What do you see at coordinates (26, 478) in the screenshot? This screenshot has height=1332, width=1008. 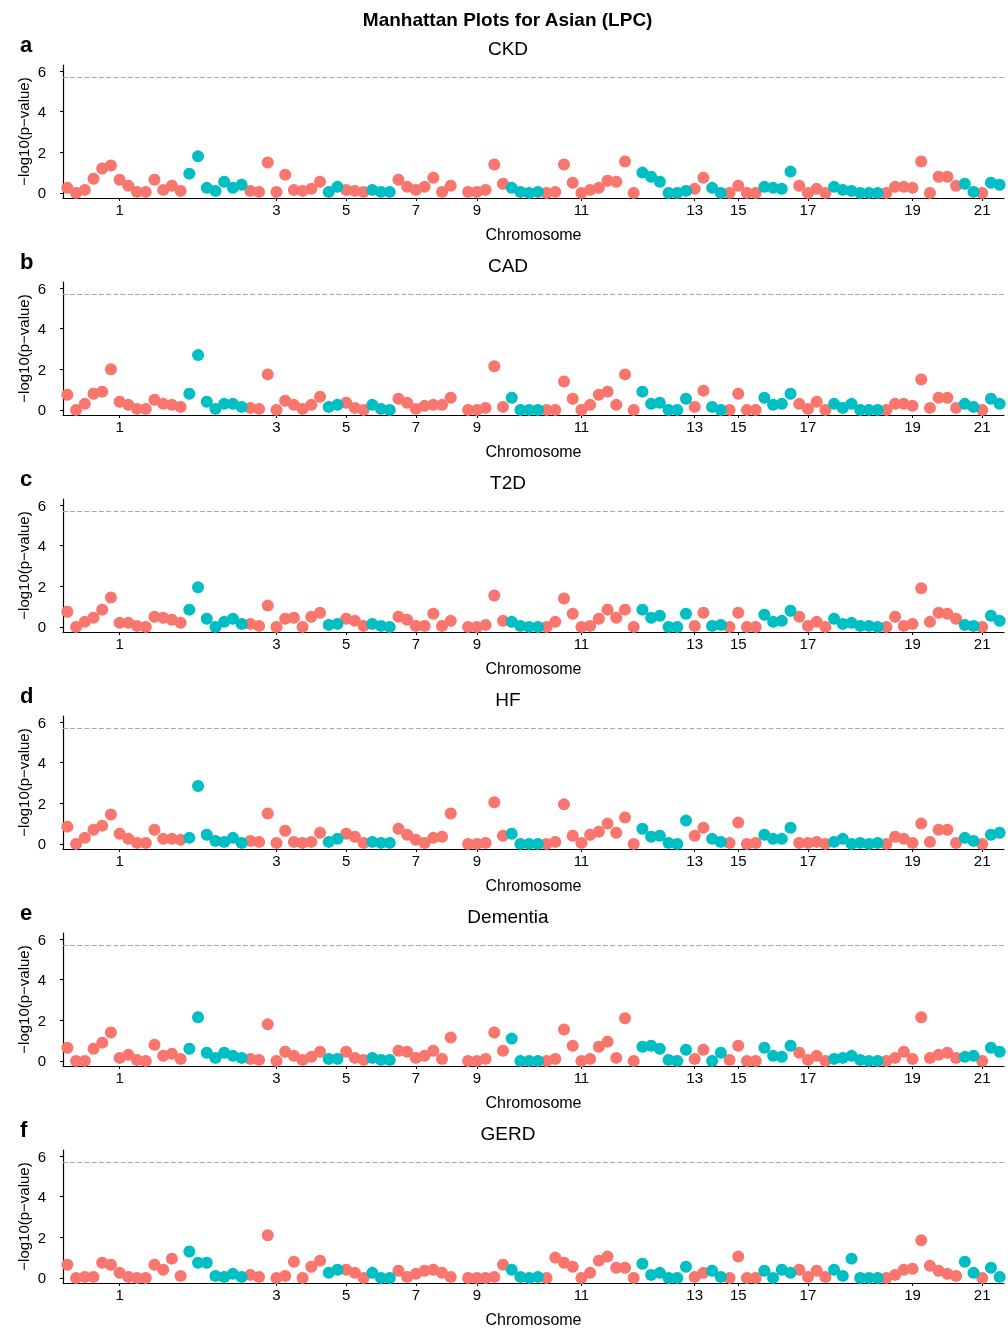 I see `text: c` at bounding box center [26, 478].